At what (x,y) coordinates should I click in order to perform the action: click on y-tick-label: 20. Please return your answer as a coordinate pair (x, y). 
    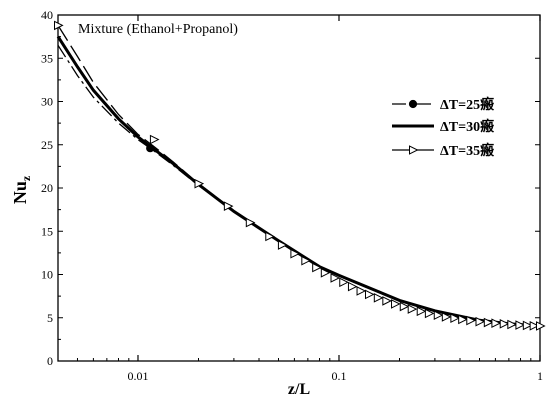
    Looking at the image, I should click on (47, 188).